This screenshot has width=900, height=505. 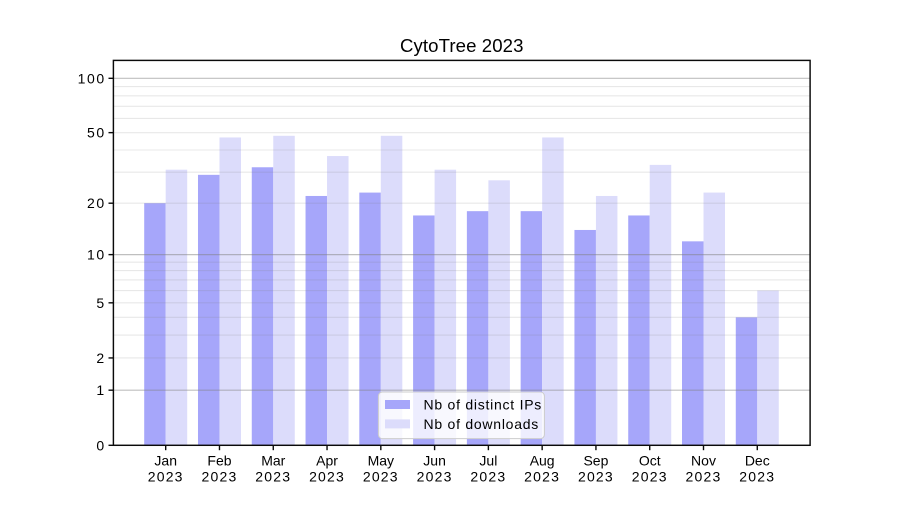 What do you see at coordinates (381, 461) in the screenshot?
I see `svg-text: May` at bounding box center [381, 461].